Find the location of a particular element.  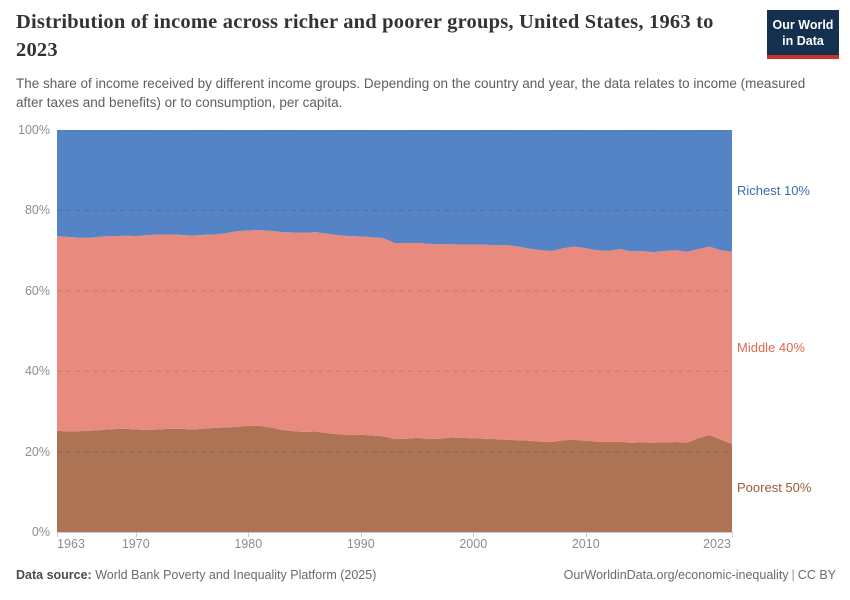

series-label-poorest-50: Poorest 50% is located at coordinates (774, 487).